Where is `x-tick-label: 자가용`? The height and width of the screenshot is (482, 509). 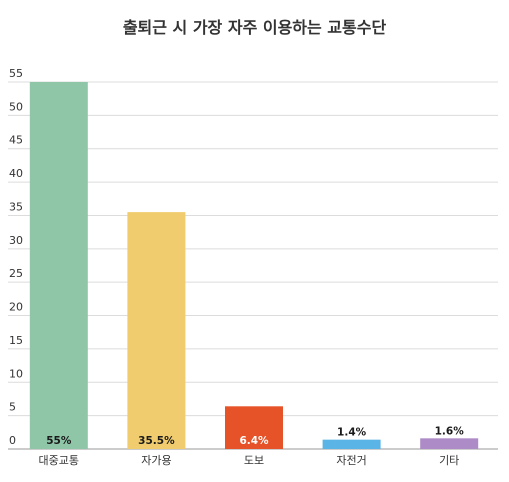
x-tick-label: 자가용 is located at coordinates (156, 460).